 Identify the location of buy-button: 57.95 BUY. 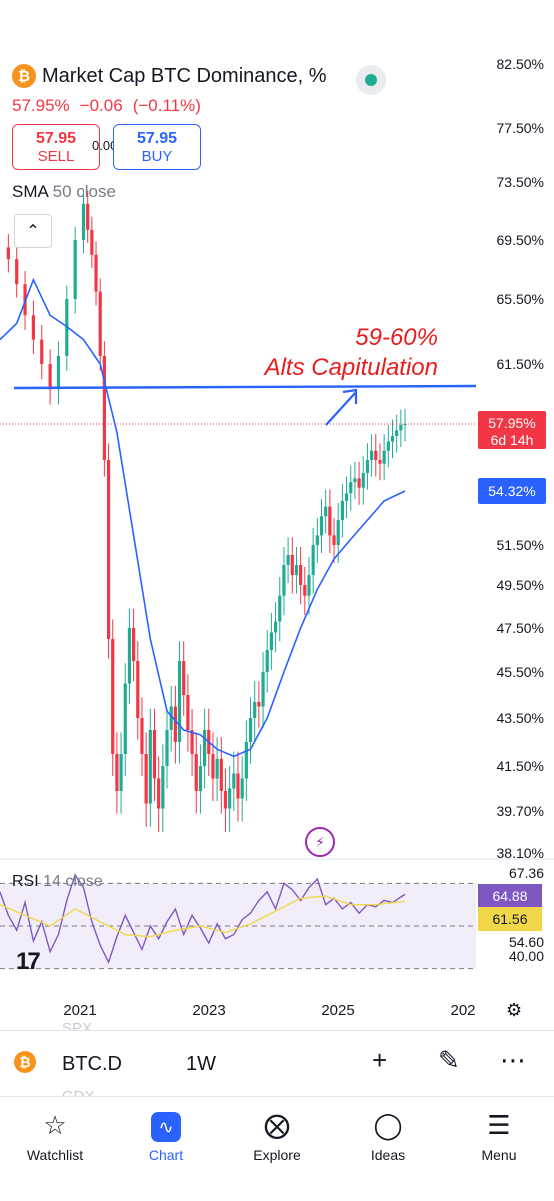
(157, 147).